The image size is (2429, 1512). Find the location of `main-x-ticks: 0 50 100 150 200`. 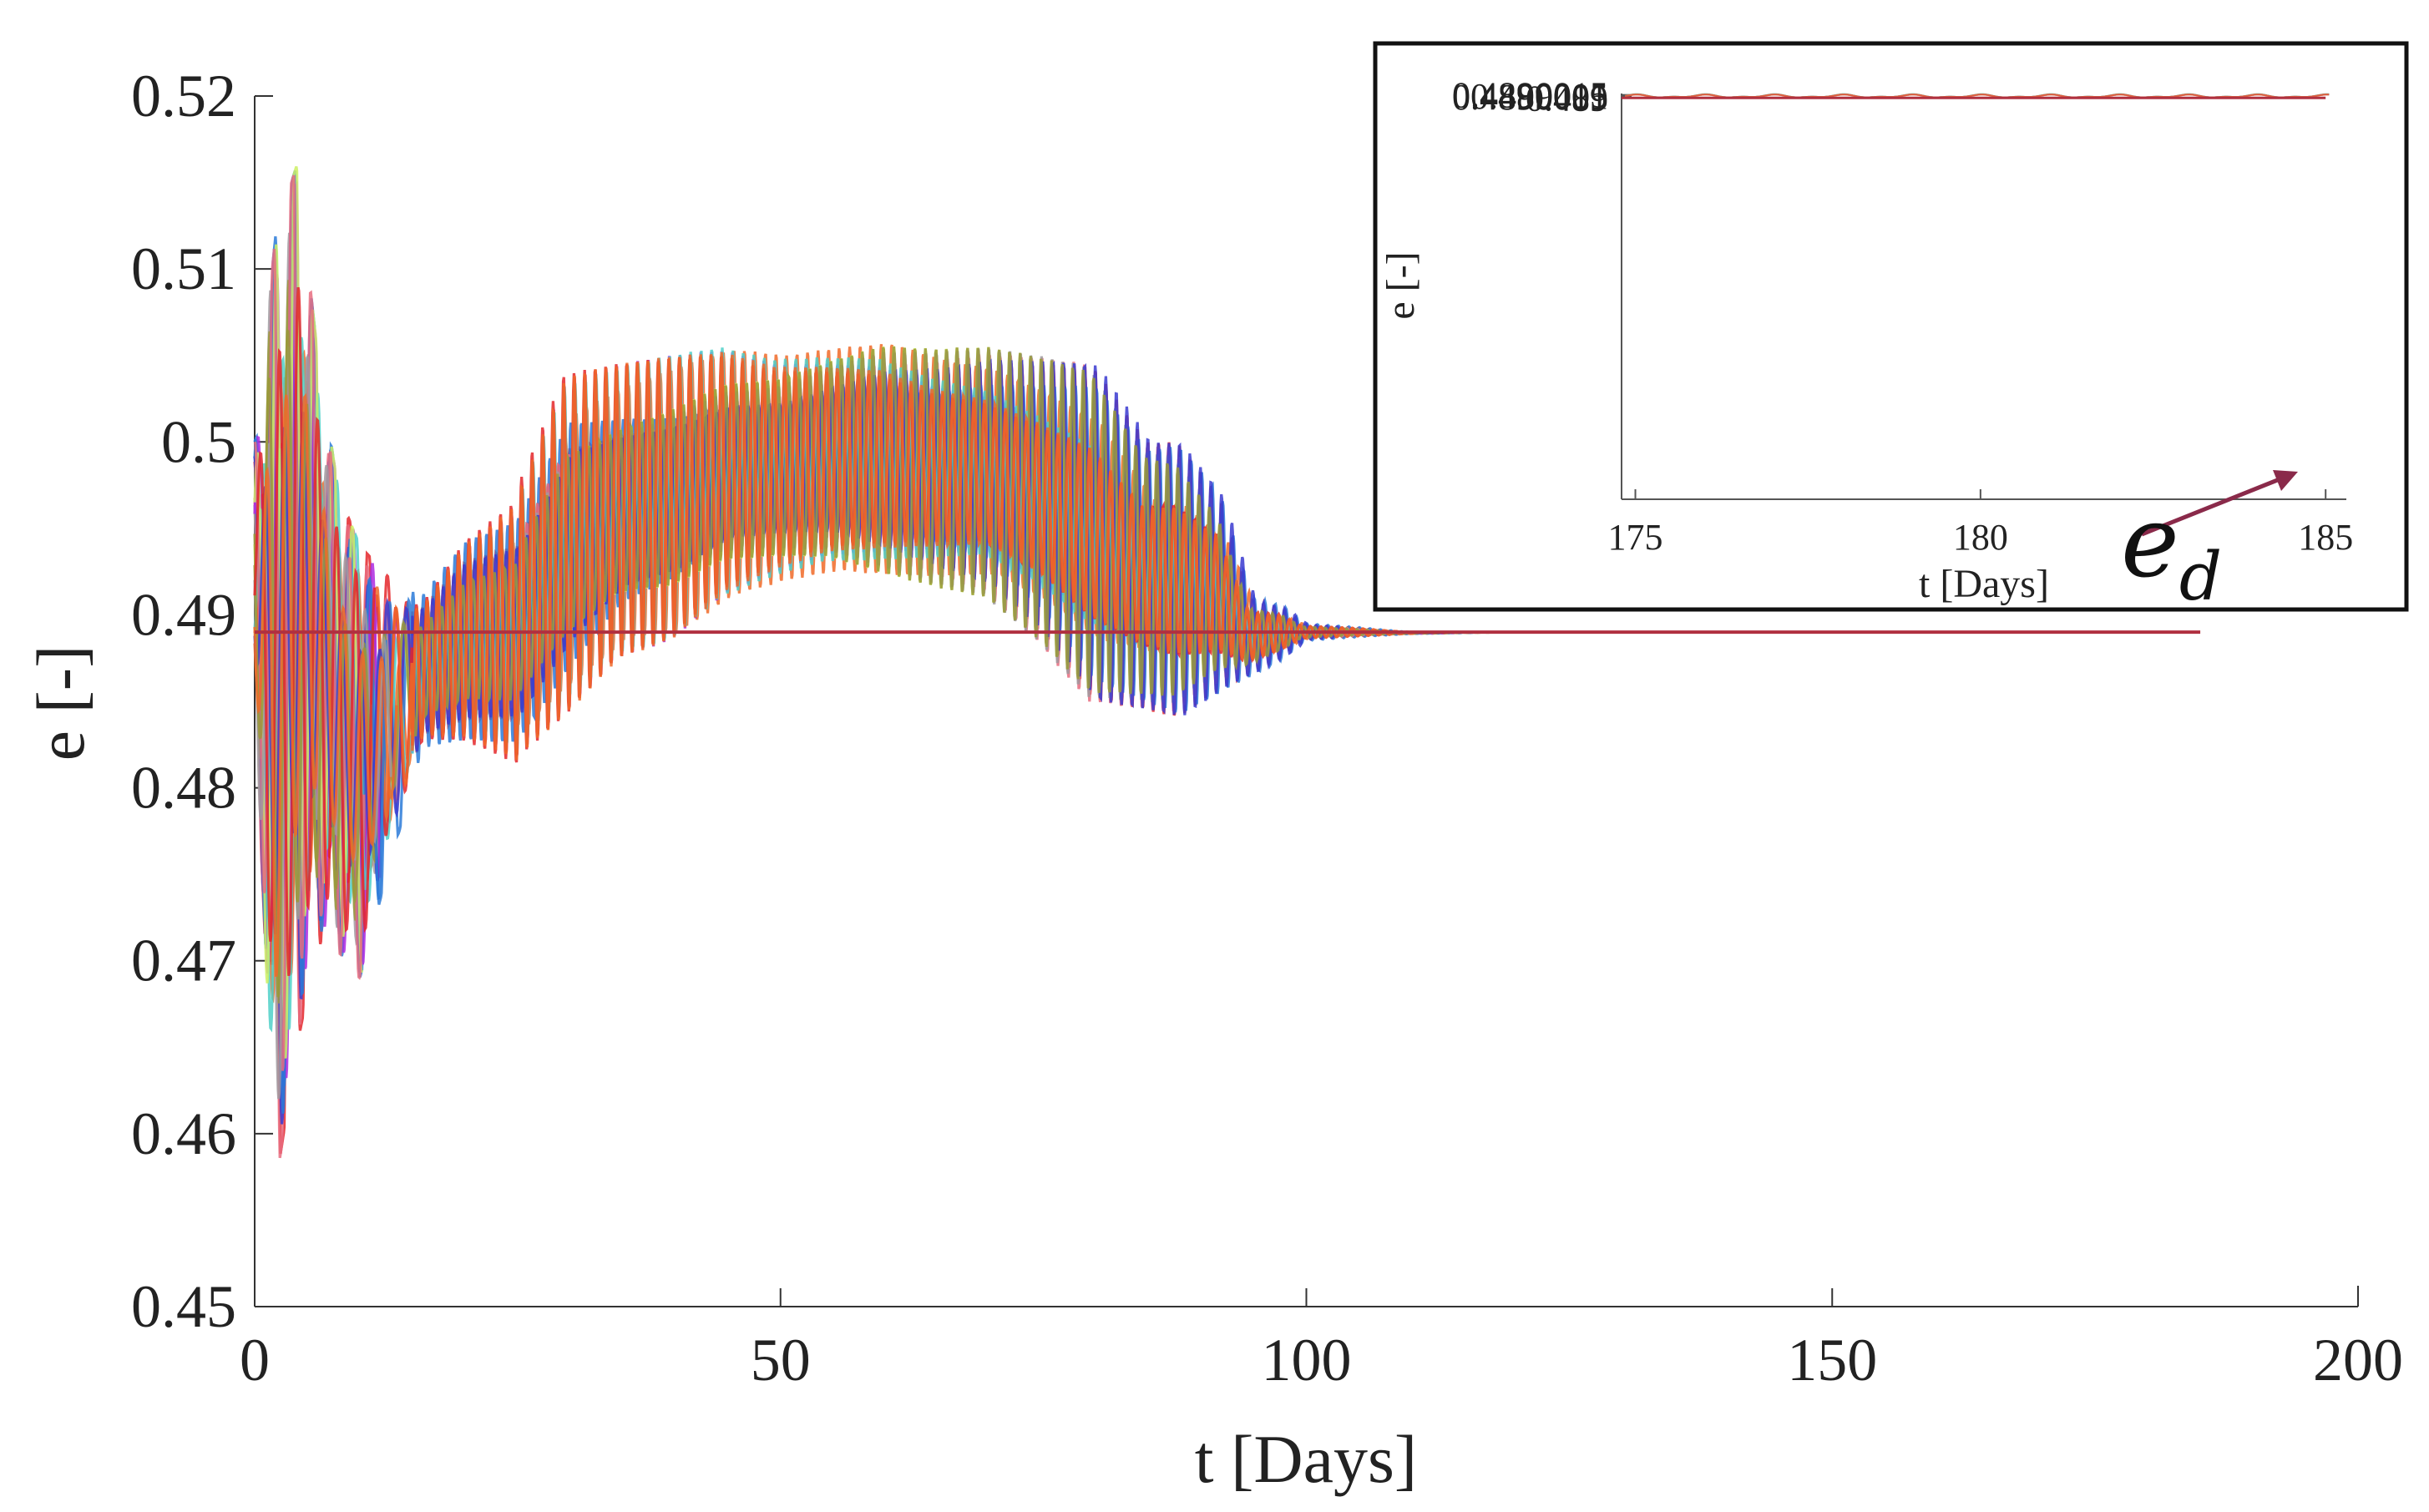

main-x-ticks: 0 50 100 150 200 is located at coordinates (1321, 1341).